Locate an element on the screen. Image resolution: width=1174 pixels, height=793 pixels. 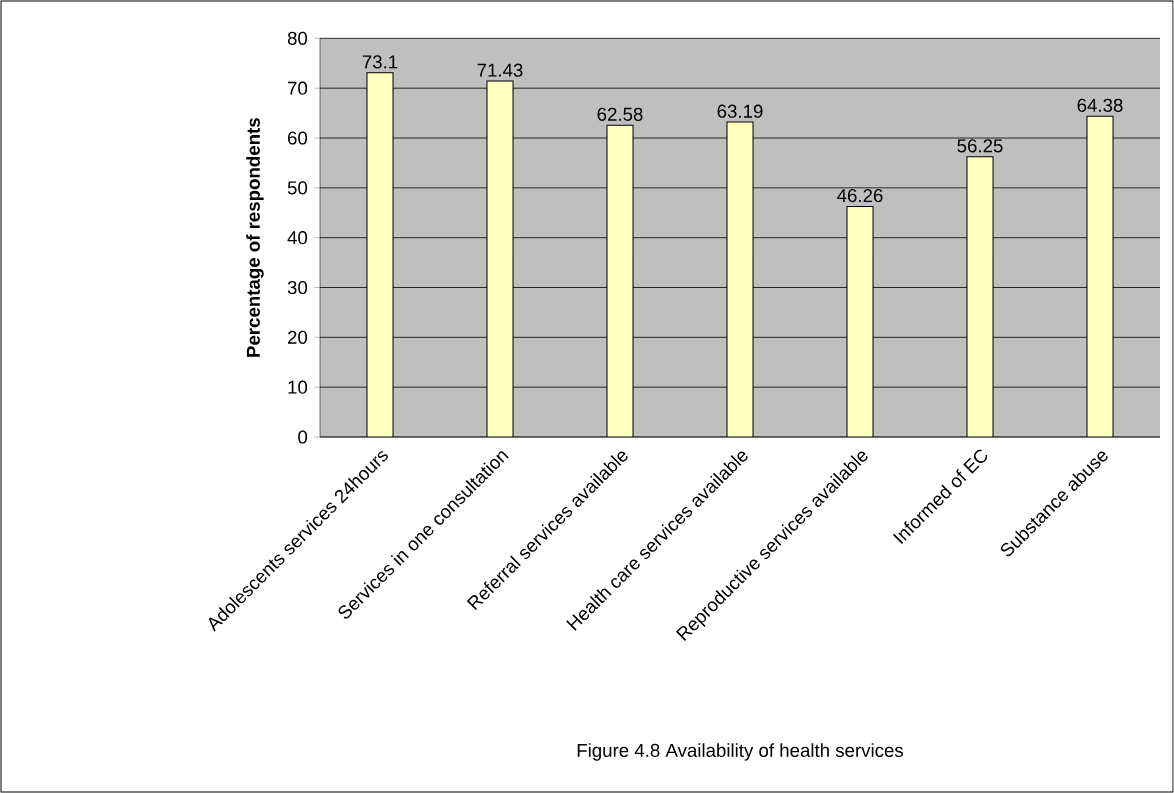
y-tick-label: 40 is located at coordinates (297, 238).